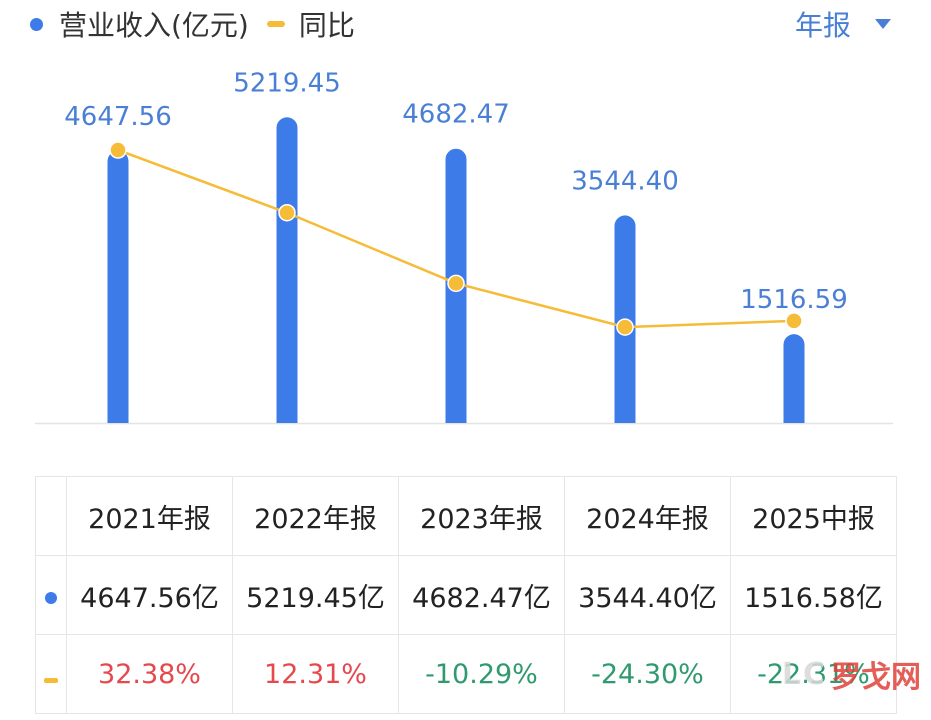 This screenshot has height=720, width=931. What do you see at coordinates (647, 595) in the screenshot?
I see `revenue-cell: 3544.40亿` at bounding box center [647, 595].